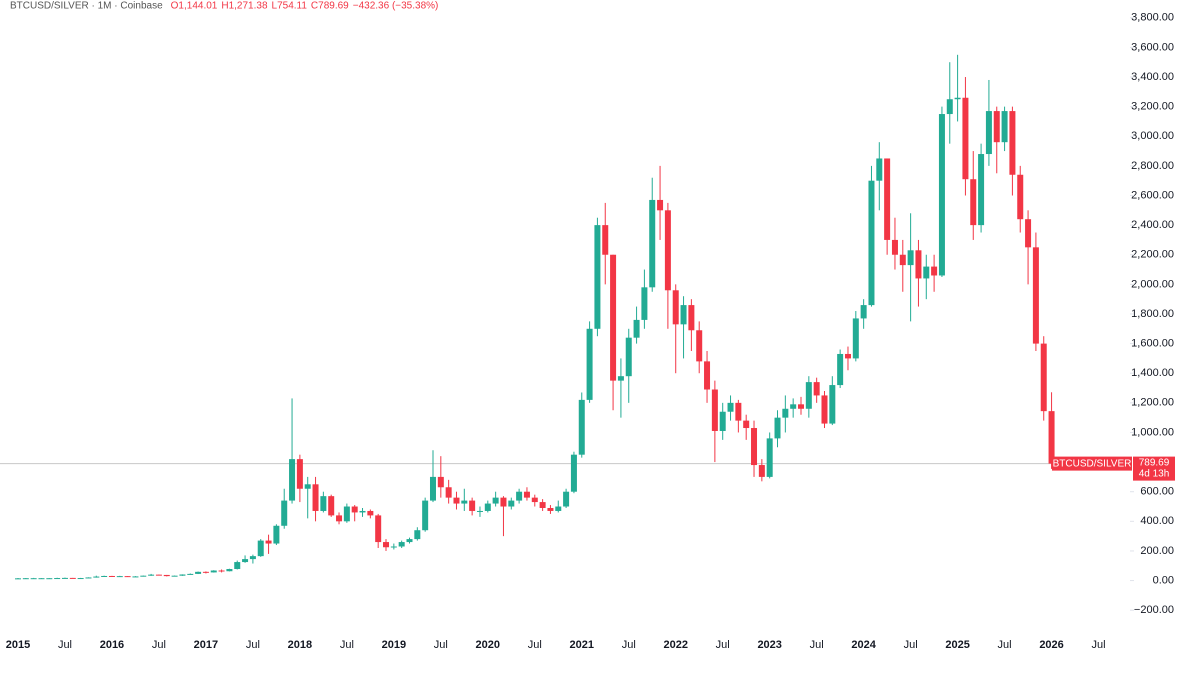  What do you see at coordinates (1092, 463) in the screenshot?
I see `price-label-bg` at bounding box center [1092, 463].